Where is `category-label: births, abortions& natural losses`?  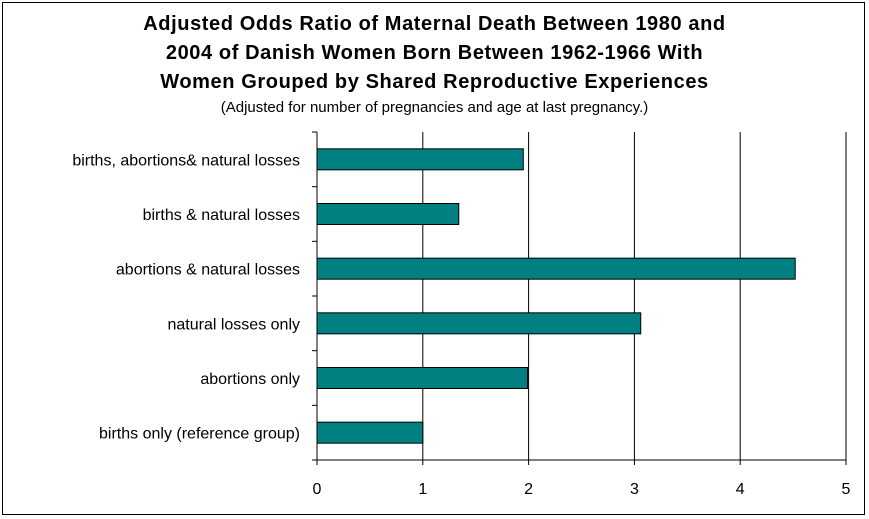 category-label: births, abortions& natural losses is located at coordinates (186, 160).